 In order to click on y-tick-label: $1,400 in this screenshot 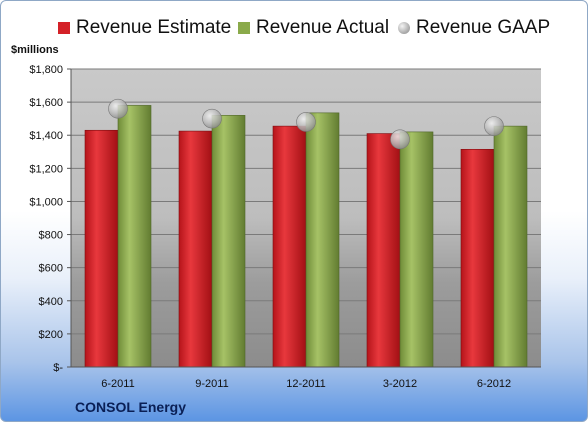, I will do `click(46, 136)`.